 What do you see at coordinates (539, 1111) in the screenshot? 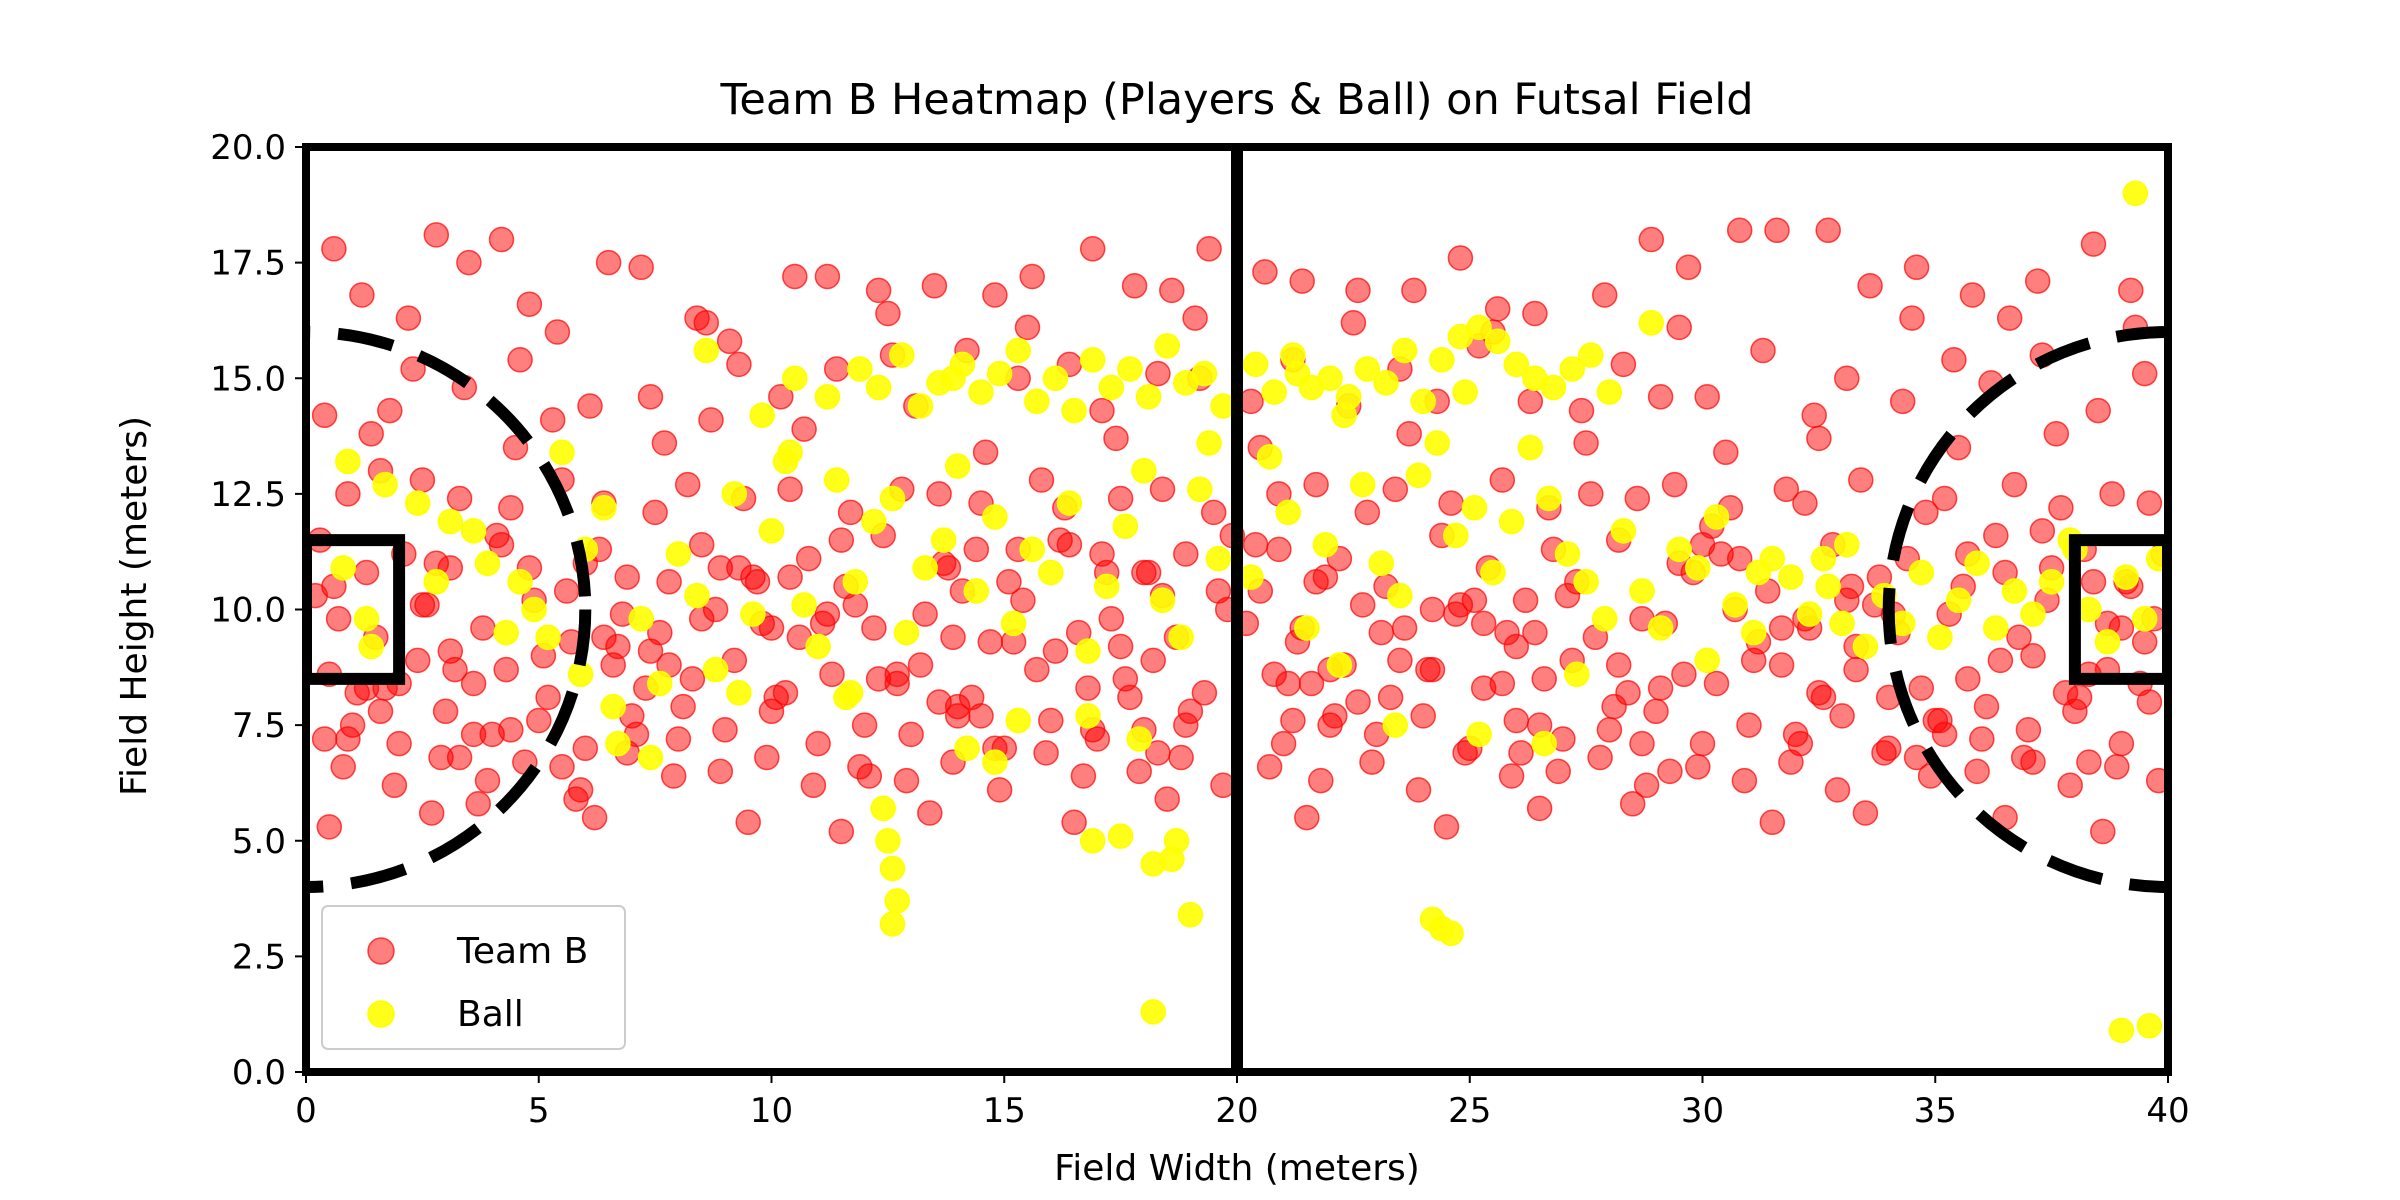
I see `x-tick-label: 5` at bounding box center [539, 1111].